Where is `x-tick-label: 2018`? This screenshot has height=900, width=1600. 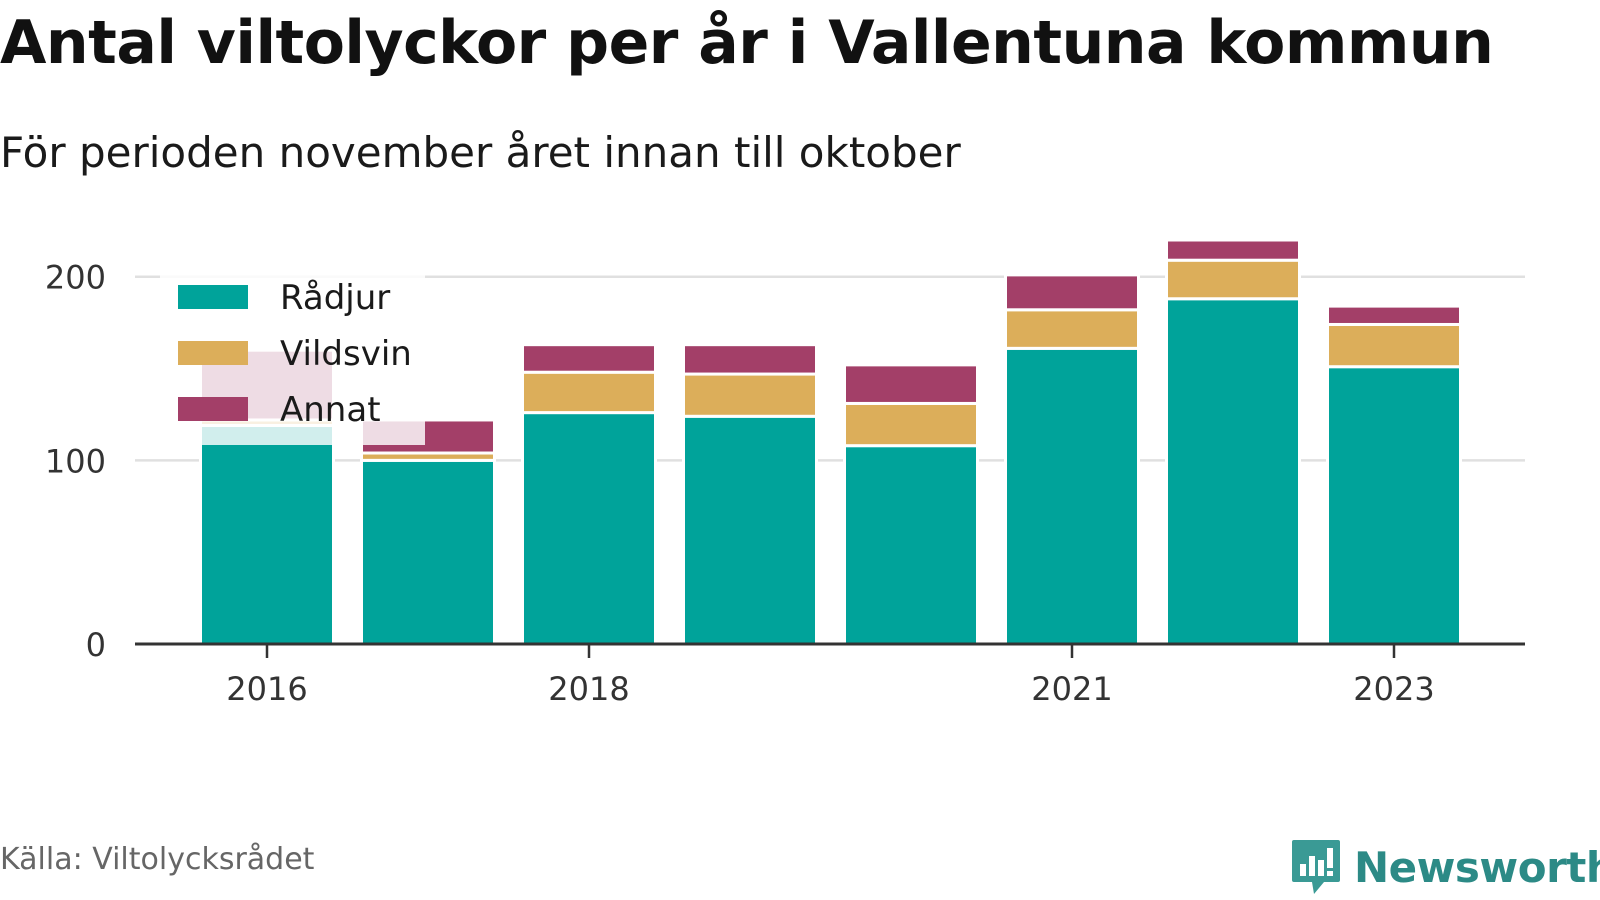
x-tick-label: 2018 is located at coordinates (588, 689).